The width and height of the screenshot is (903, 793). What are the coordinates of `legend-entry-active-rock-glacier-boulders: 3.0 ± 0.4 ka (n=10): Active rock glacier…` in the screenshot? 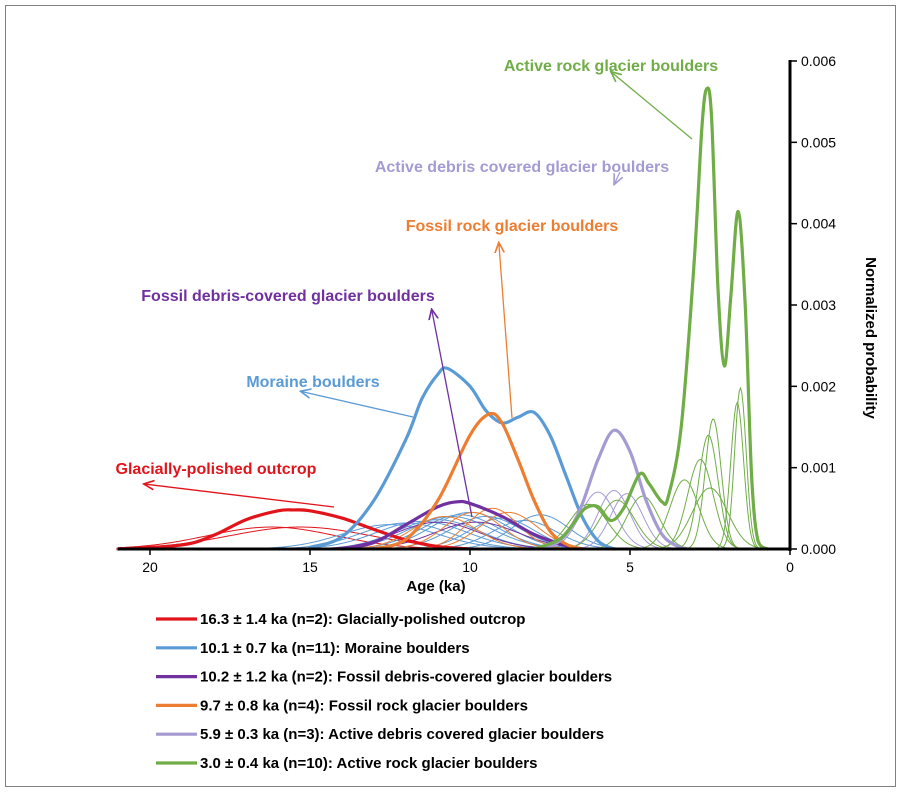 It's located at (368, 763).